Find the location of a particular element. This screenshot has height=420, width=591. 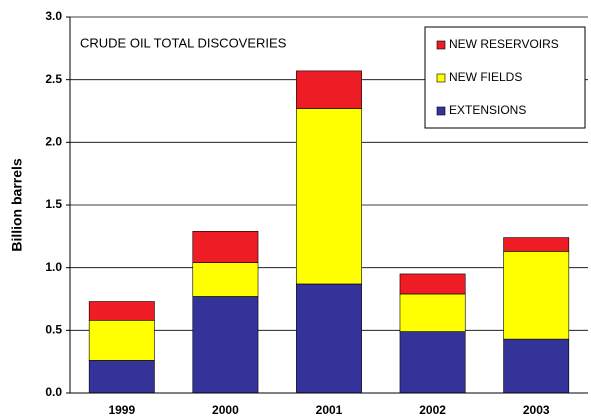

legend-box is located at coordinates (505, 77).